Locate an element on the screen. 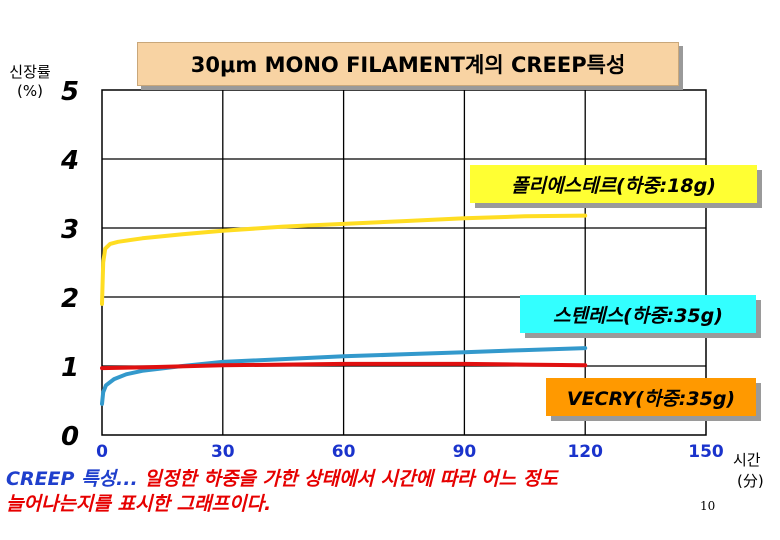  caption-line1: 일정한 하중을 가한 상태에서 시간에 따라 어느 정도 is located at coordinates (347, 479).